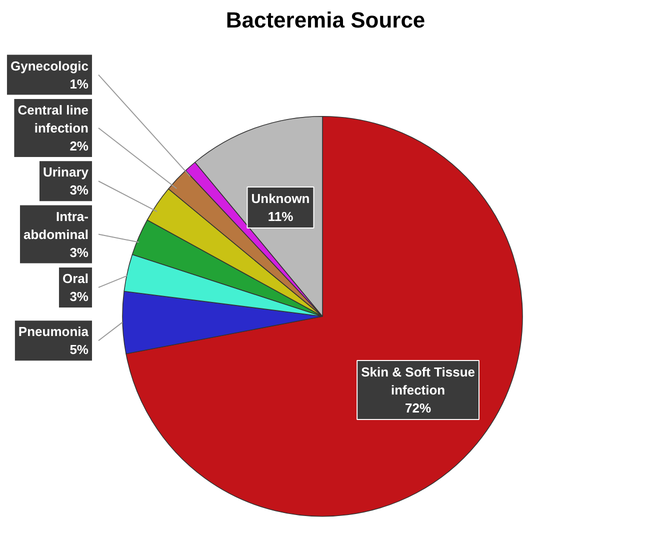 Image resolution: width=650 pixels, height=549 pixels. Describe the element at coordinates (66, 172) in the screenshot. I see `slice-label: Urinary` at that location.